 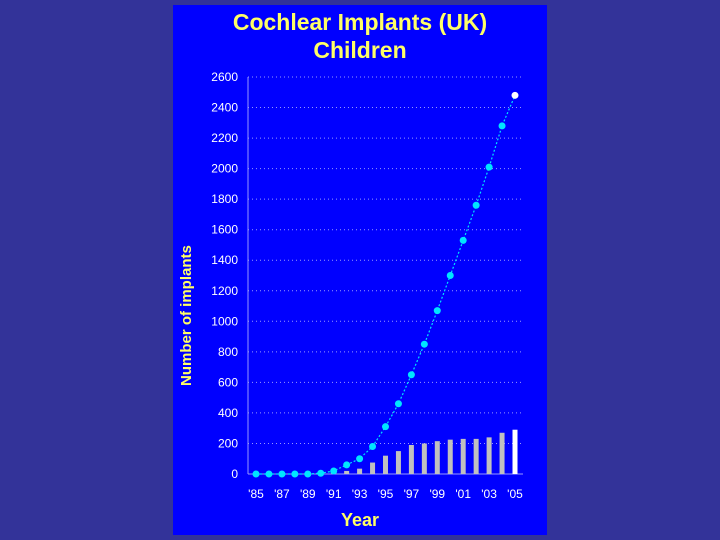 I want to click on y-tick-label: 0, so click(x=234, y=474).